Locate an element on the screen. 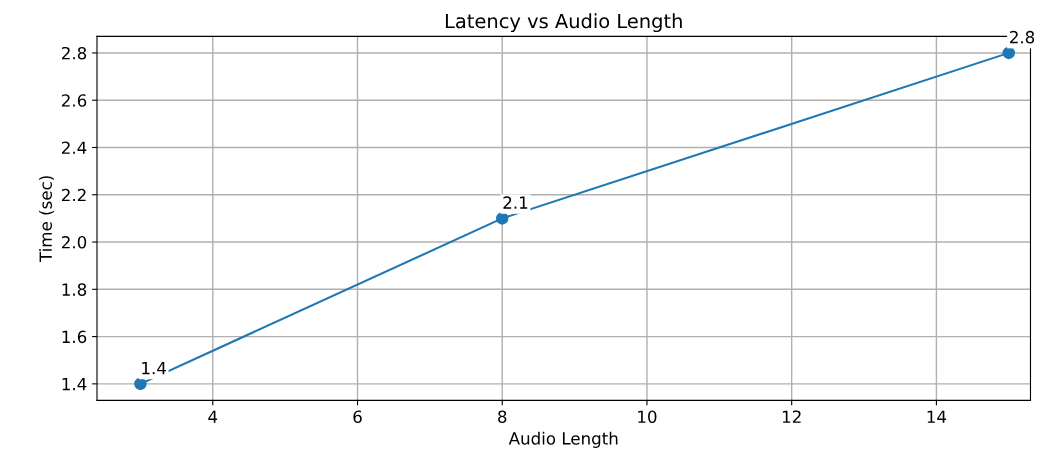 This screenshot has height=455, width=1043. data-label: 2.8 is located at coordinates (1022, 37).